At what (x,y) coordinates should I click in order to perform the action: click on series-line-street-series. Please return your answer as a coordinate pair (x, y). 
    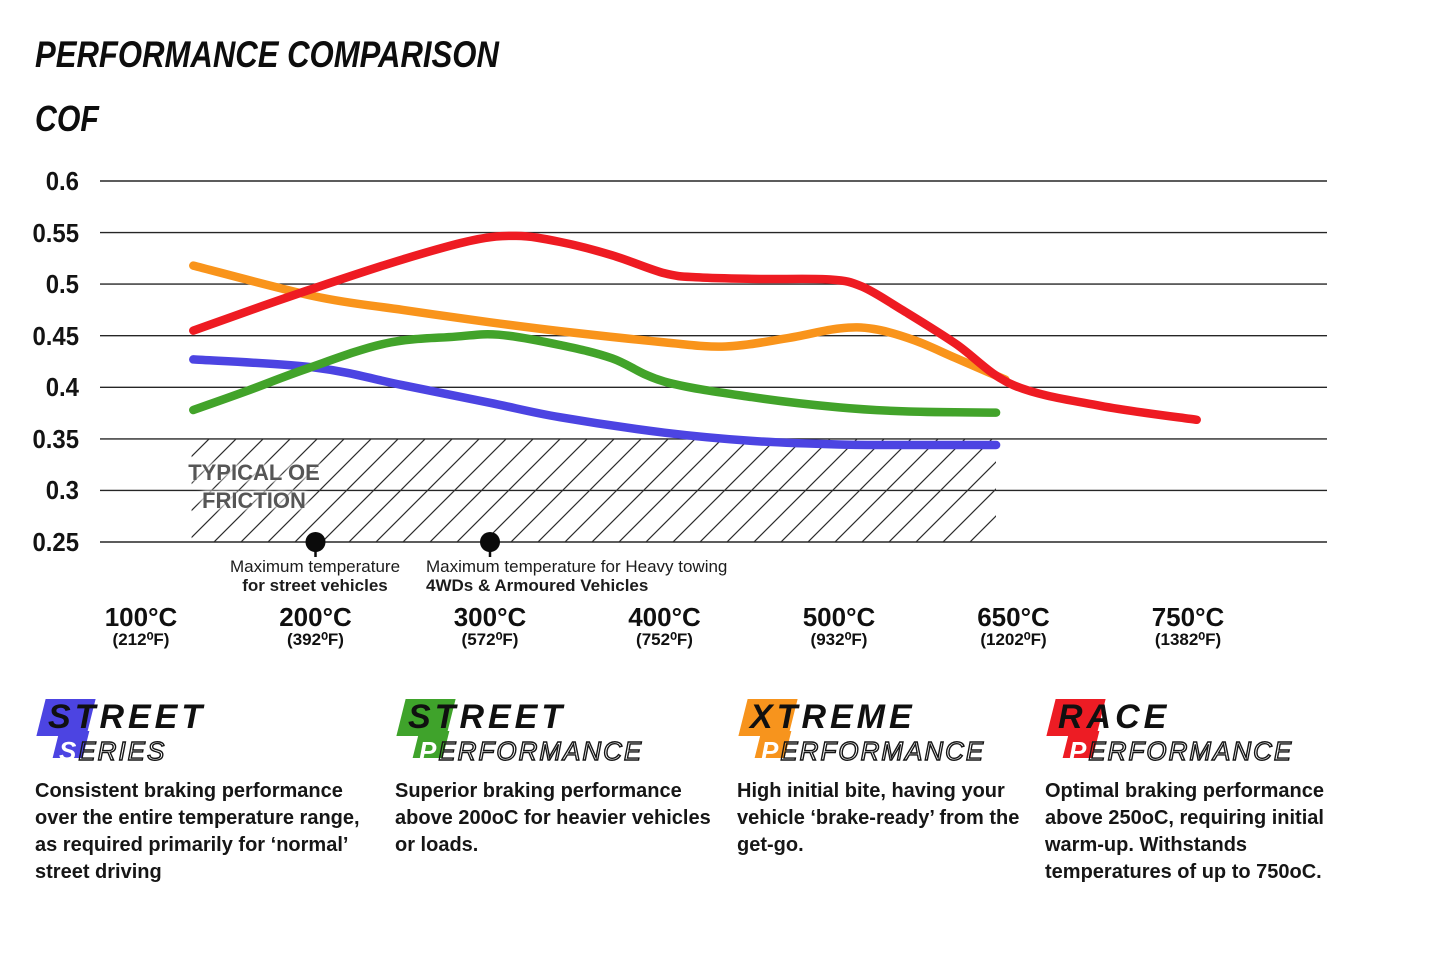
    Looking at the image, I should click on (595, 402).